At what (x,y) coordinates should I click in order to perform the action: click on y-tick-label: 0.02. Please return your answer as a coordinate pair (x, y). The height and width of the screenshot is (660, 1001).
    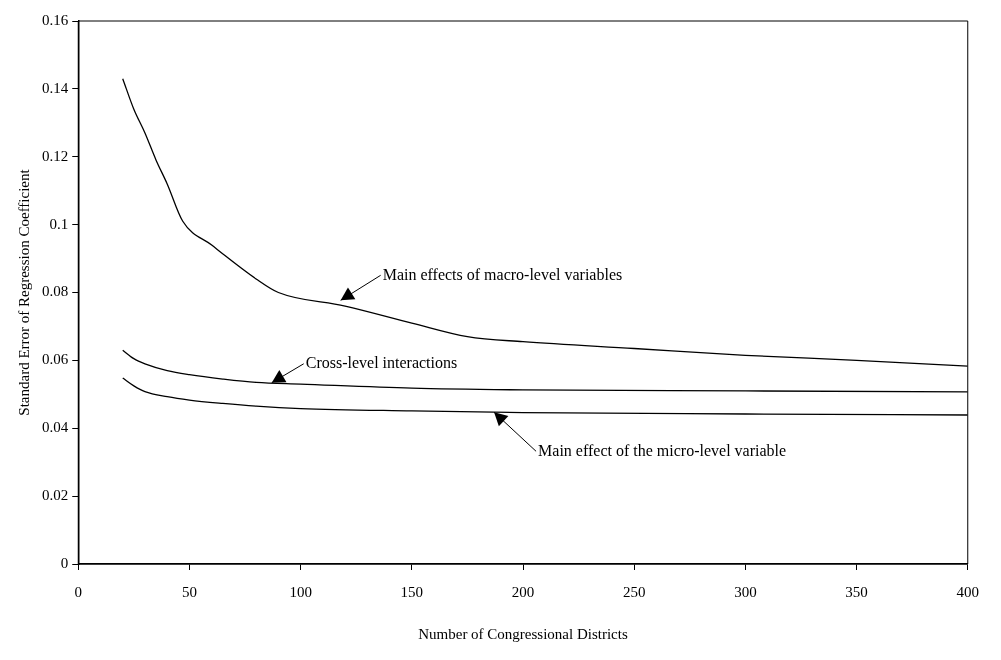
    Looking at the image, I should click on (55, 495).